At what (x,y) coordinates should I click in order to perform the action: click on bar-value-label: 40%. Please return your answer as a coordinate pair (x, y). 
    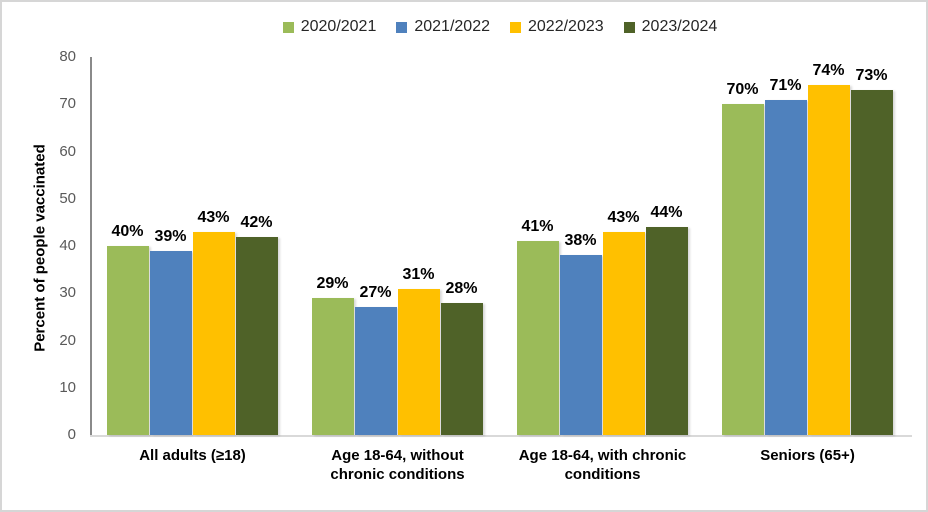
    Looking at the image, I should click on (127, 231).